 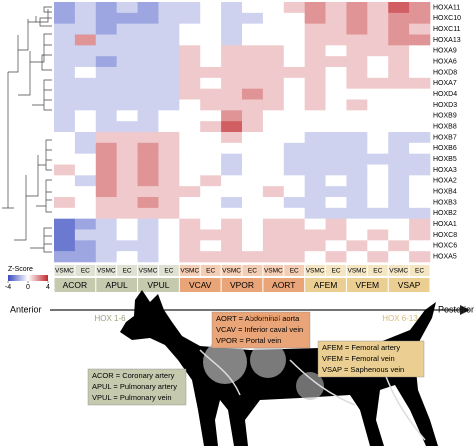 I want to click on axis-left: Anterior, so click(x=26, y=309).